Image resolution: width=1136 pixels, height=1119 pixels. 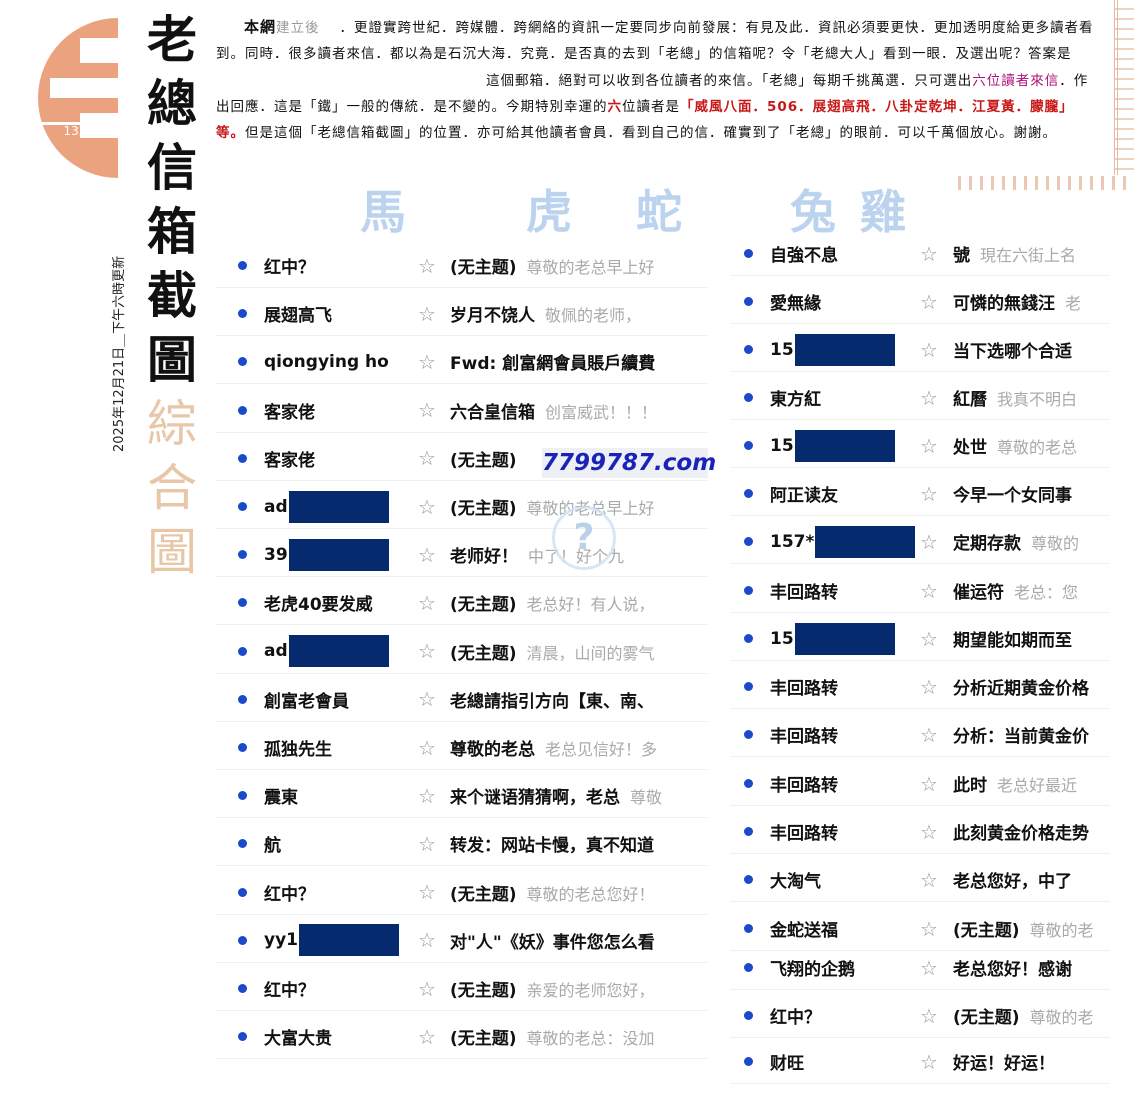 What do you see at coordinates (804, 256) in the screenshot?
I see `sender-name: 自強不息` at bounding box center [804, 256].